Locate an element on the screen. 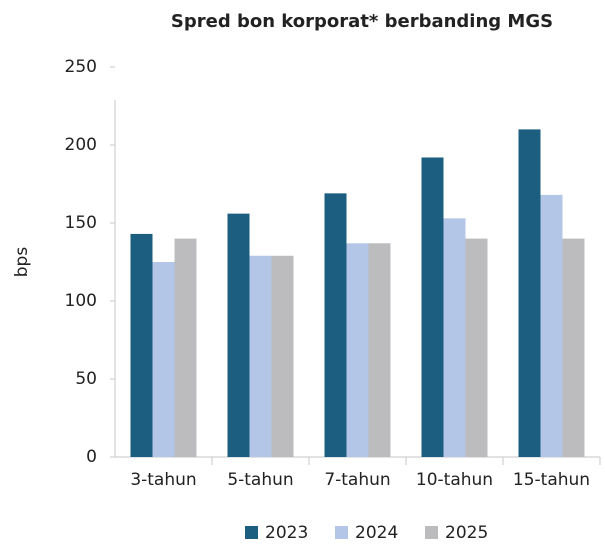 Image resolution: width=605 pixels, height=547 pixels. legend-label: 2025 is located at coordinates (466, 533).